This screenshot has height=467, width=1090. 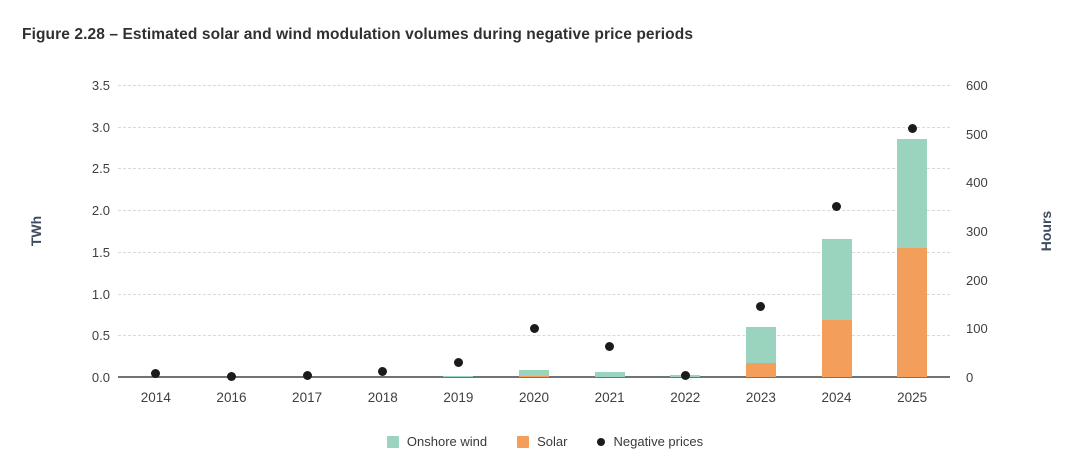 What do you see at coordinates (231, 376) in the screenshot?
I see `negative-prices-point-2016` at bounding box center [231, 376].